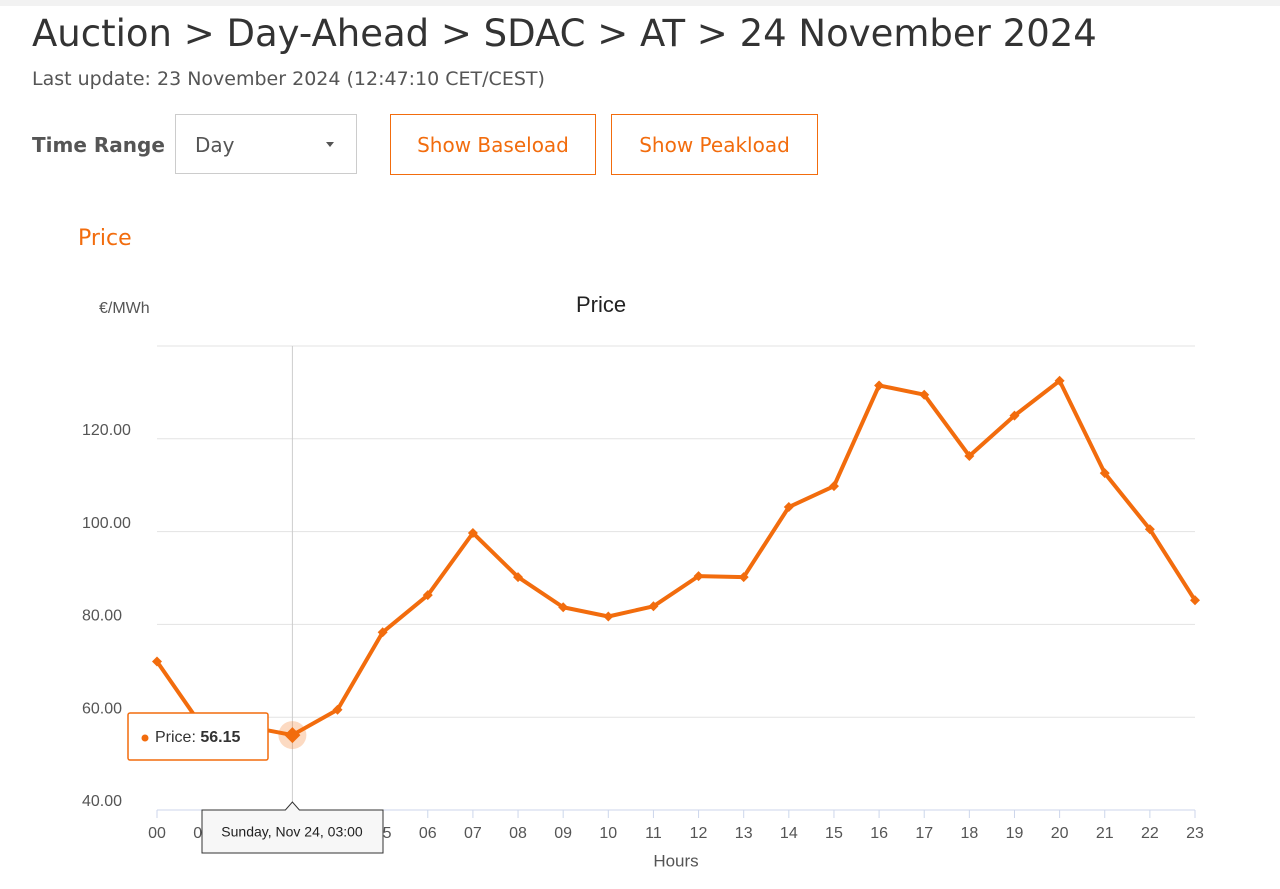  Describe the element at coordinates (215, 145) in the screenshot. I see `select-value: Day` at that location.